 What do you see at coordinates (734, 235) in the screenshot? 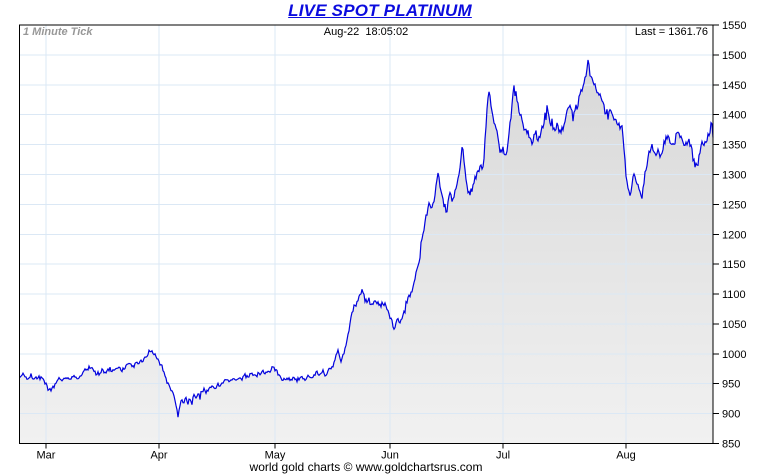
I see `y-tick-label: 1200` at bounding box center [734, 235].